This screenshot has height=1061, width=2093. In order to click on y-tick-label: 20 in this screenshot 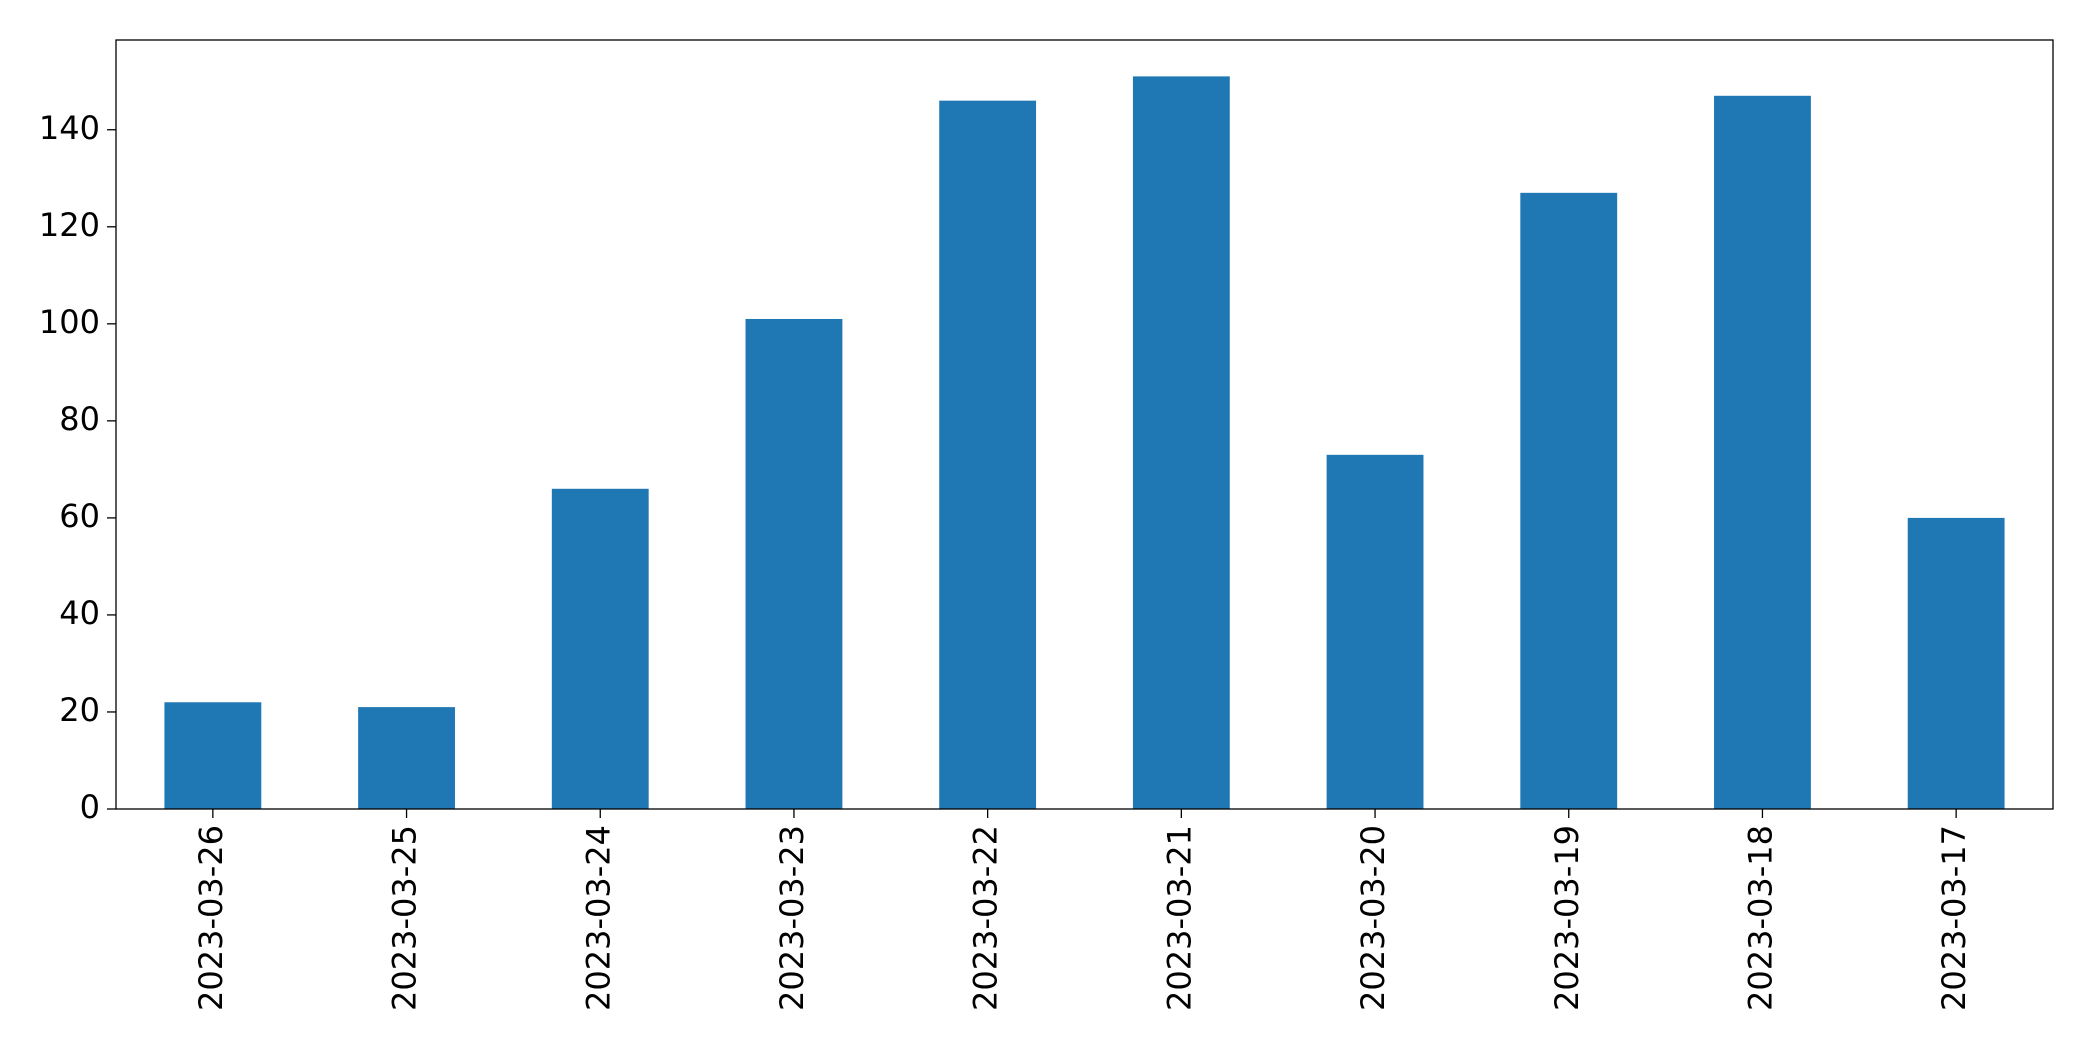, I will do `click(79, 710)`.